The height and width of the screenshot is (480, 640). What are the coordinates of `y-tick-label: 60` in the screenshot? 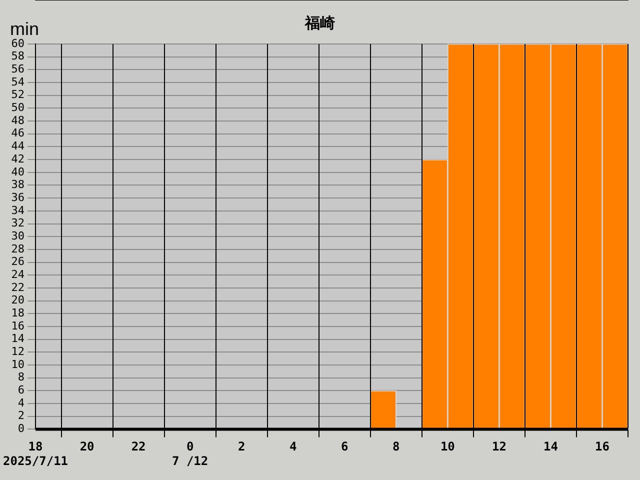 It's located at (18, 43).